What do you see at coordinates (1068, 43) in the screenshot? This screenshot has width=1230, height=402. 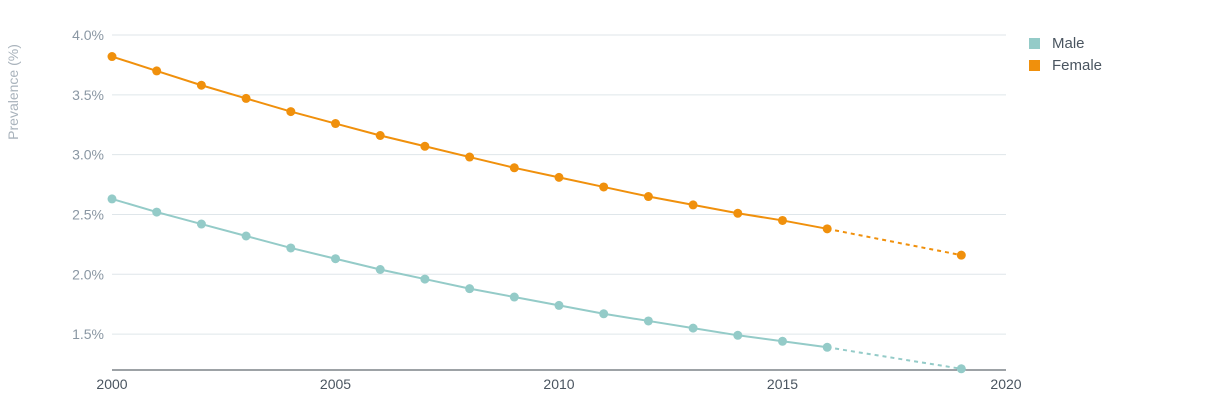 I see `legend-label: Male` at bounding box center [1068, 43].